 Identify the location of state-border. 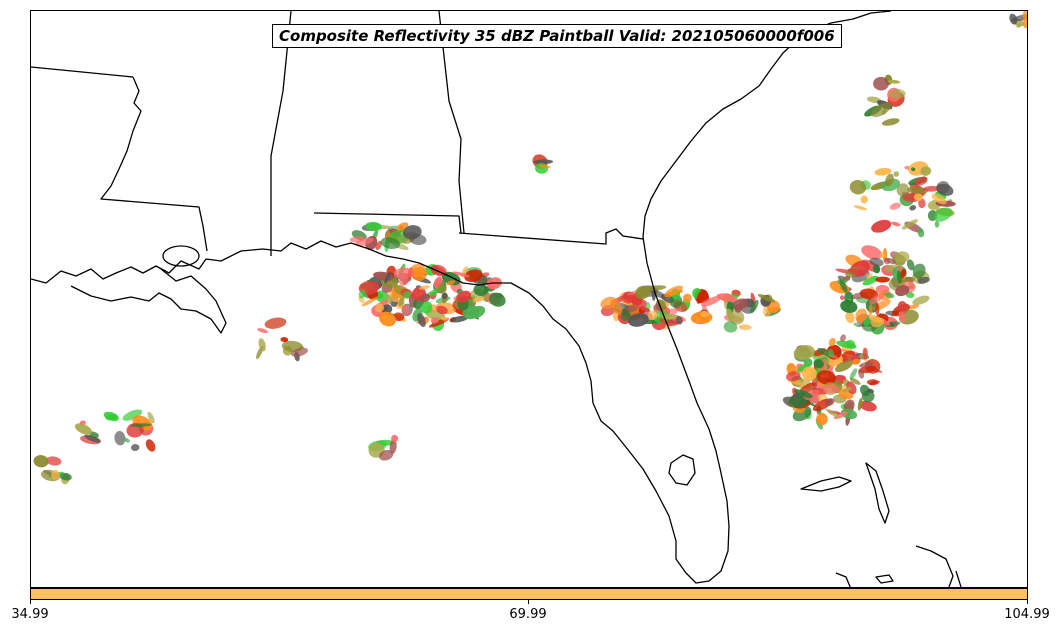
(82, 72).